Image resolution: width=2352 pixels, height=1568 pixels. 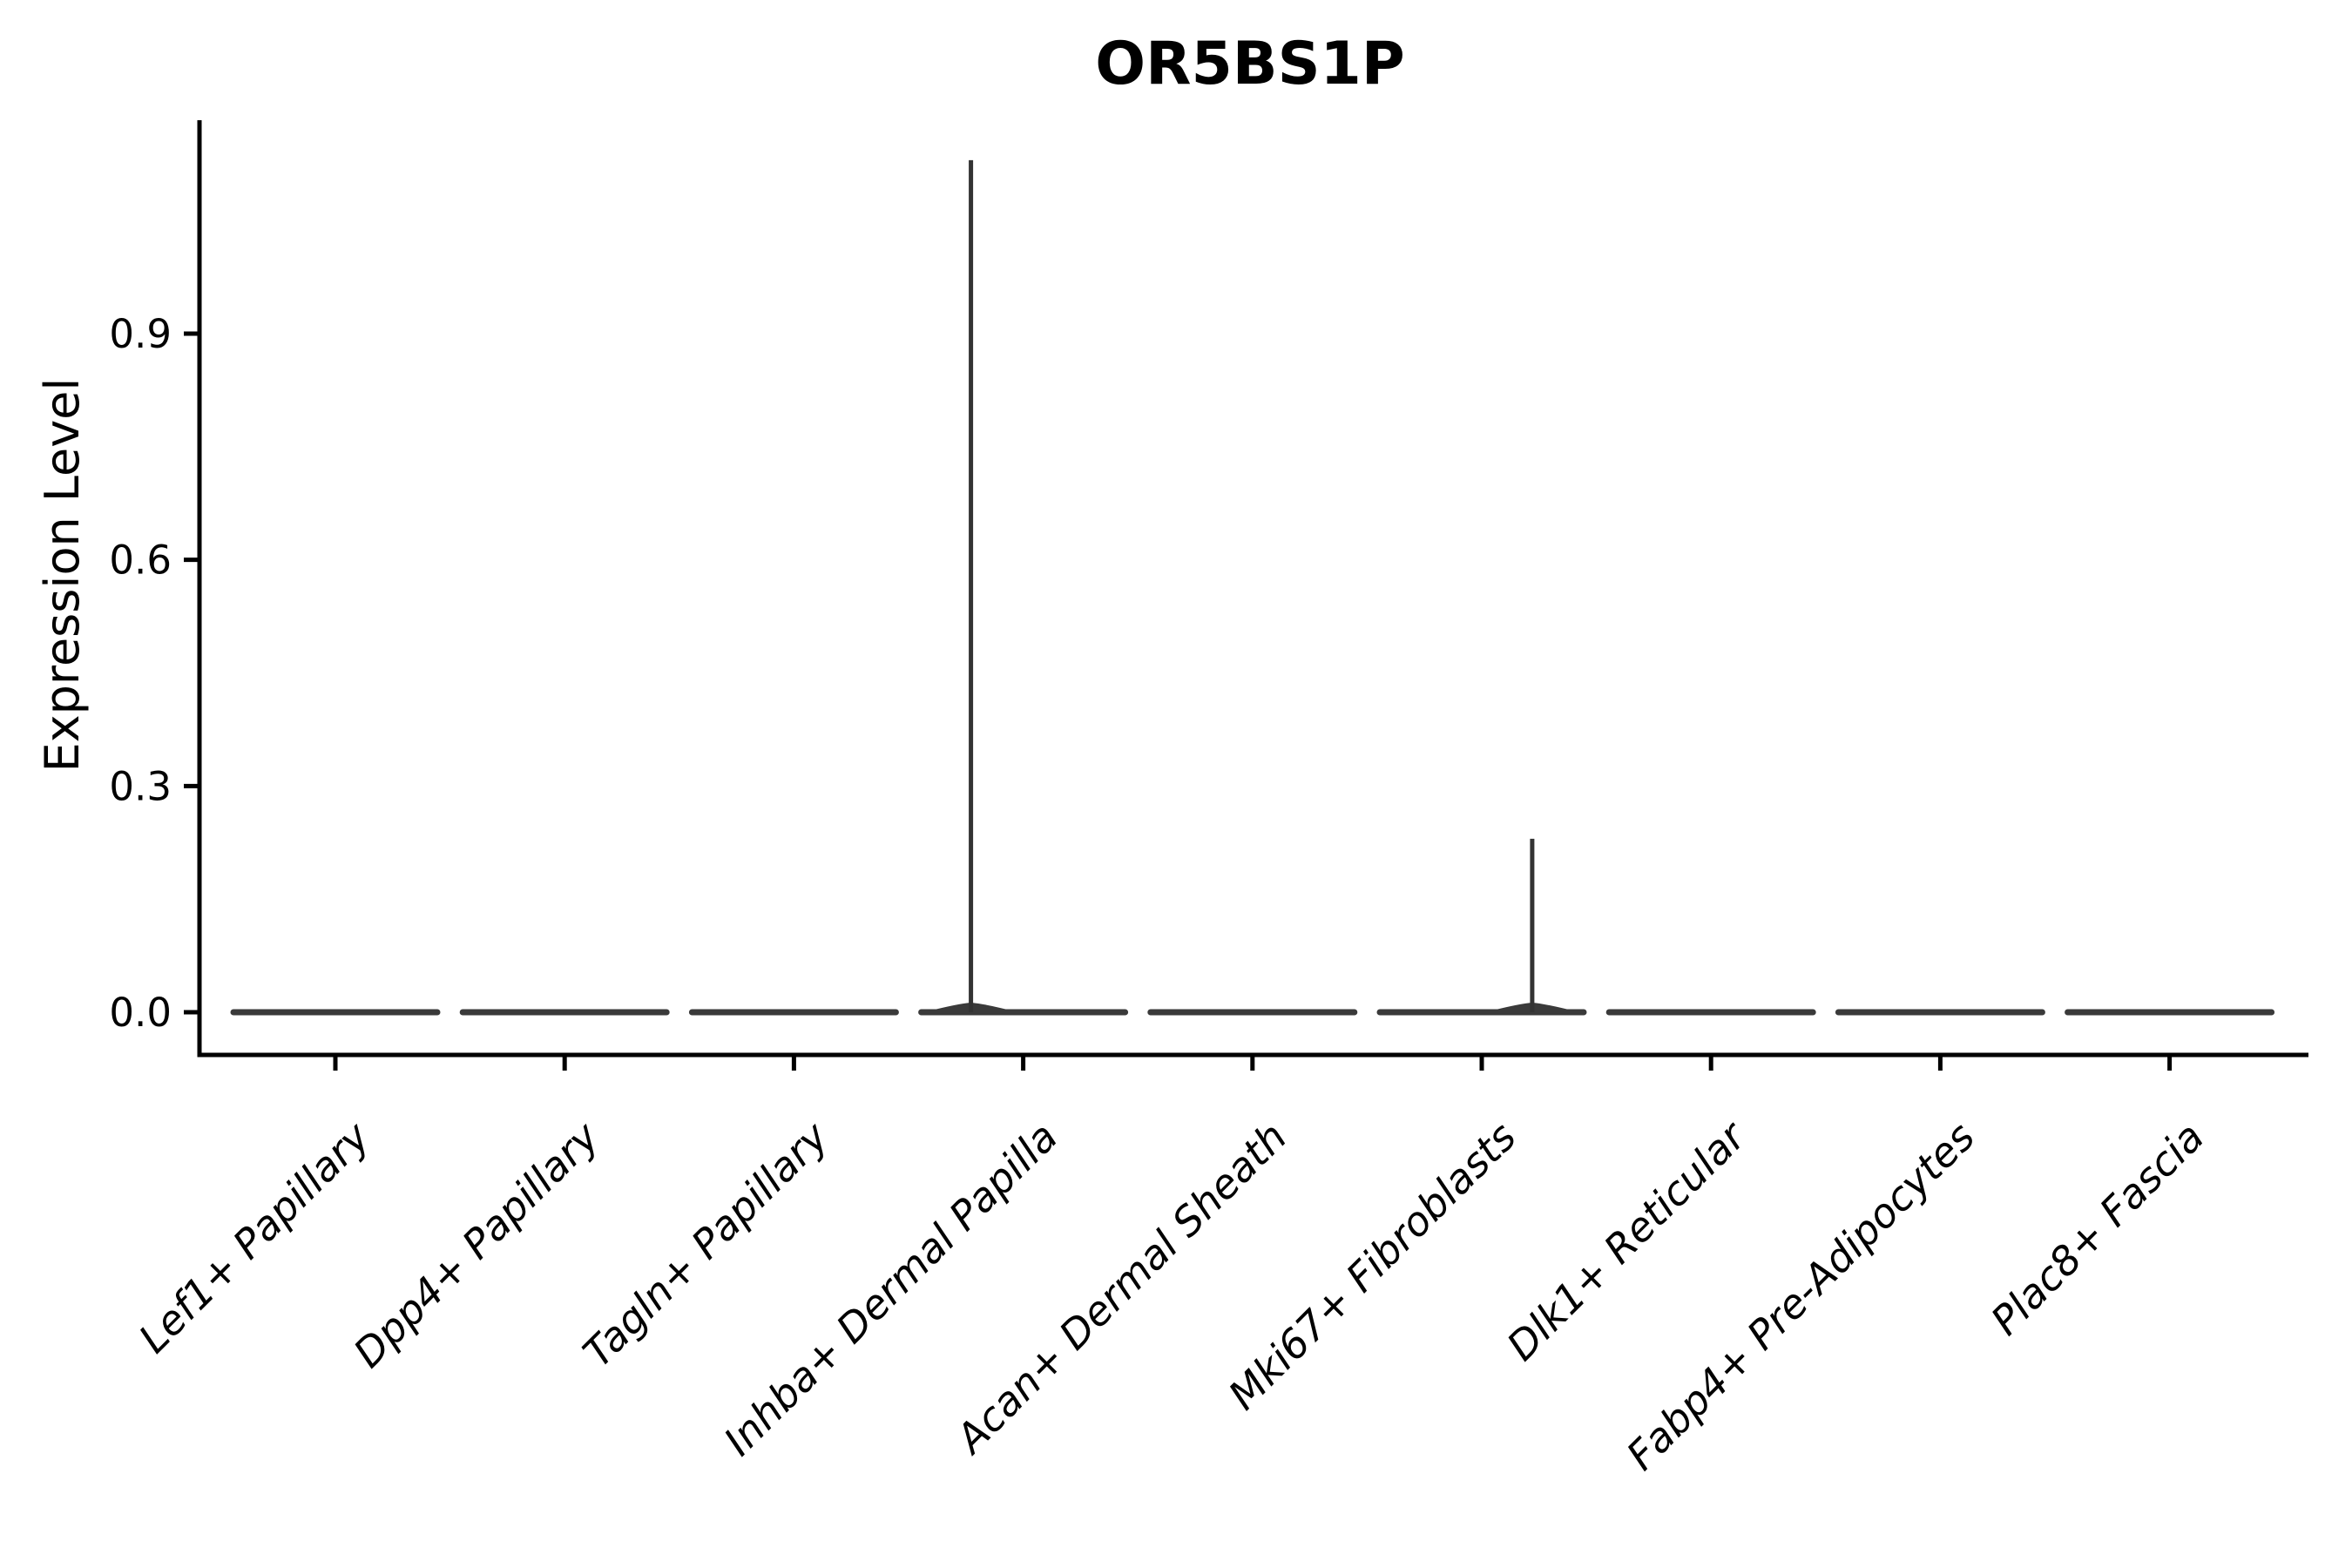 I want to click on x-tick-label: Tagln+ Papillary, so click(x=706, y=1244).